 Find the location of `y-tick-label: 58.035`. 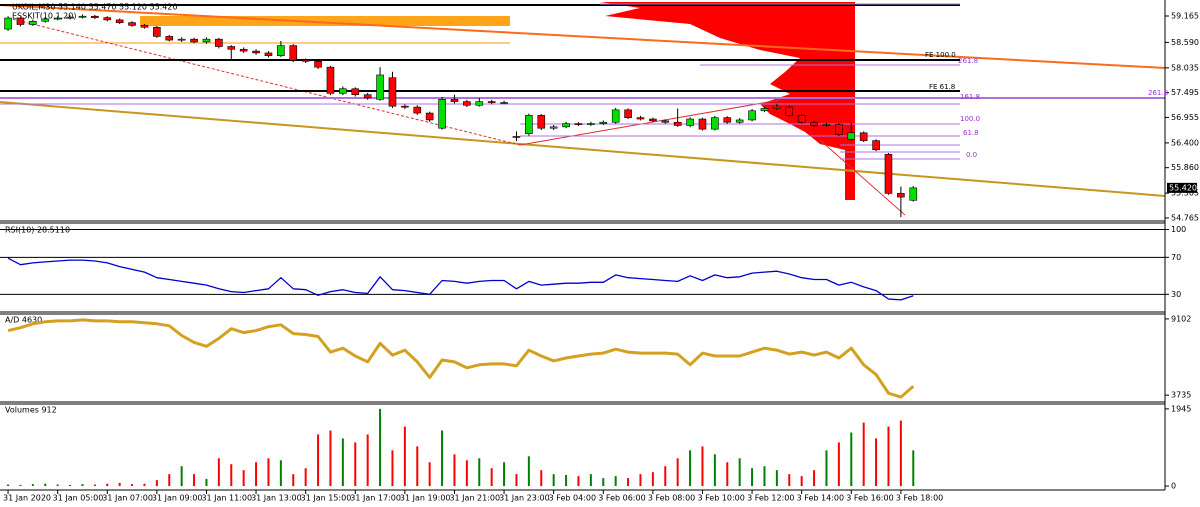

y-tick-label: 58.035 is located at coordinates (1185, 67).